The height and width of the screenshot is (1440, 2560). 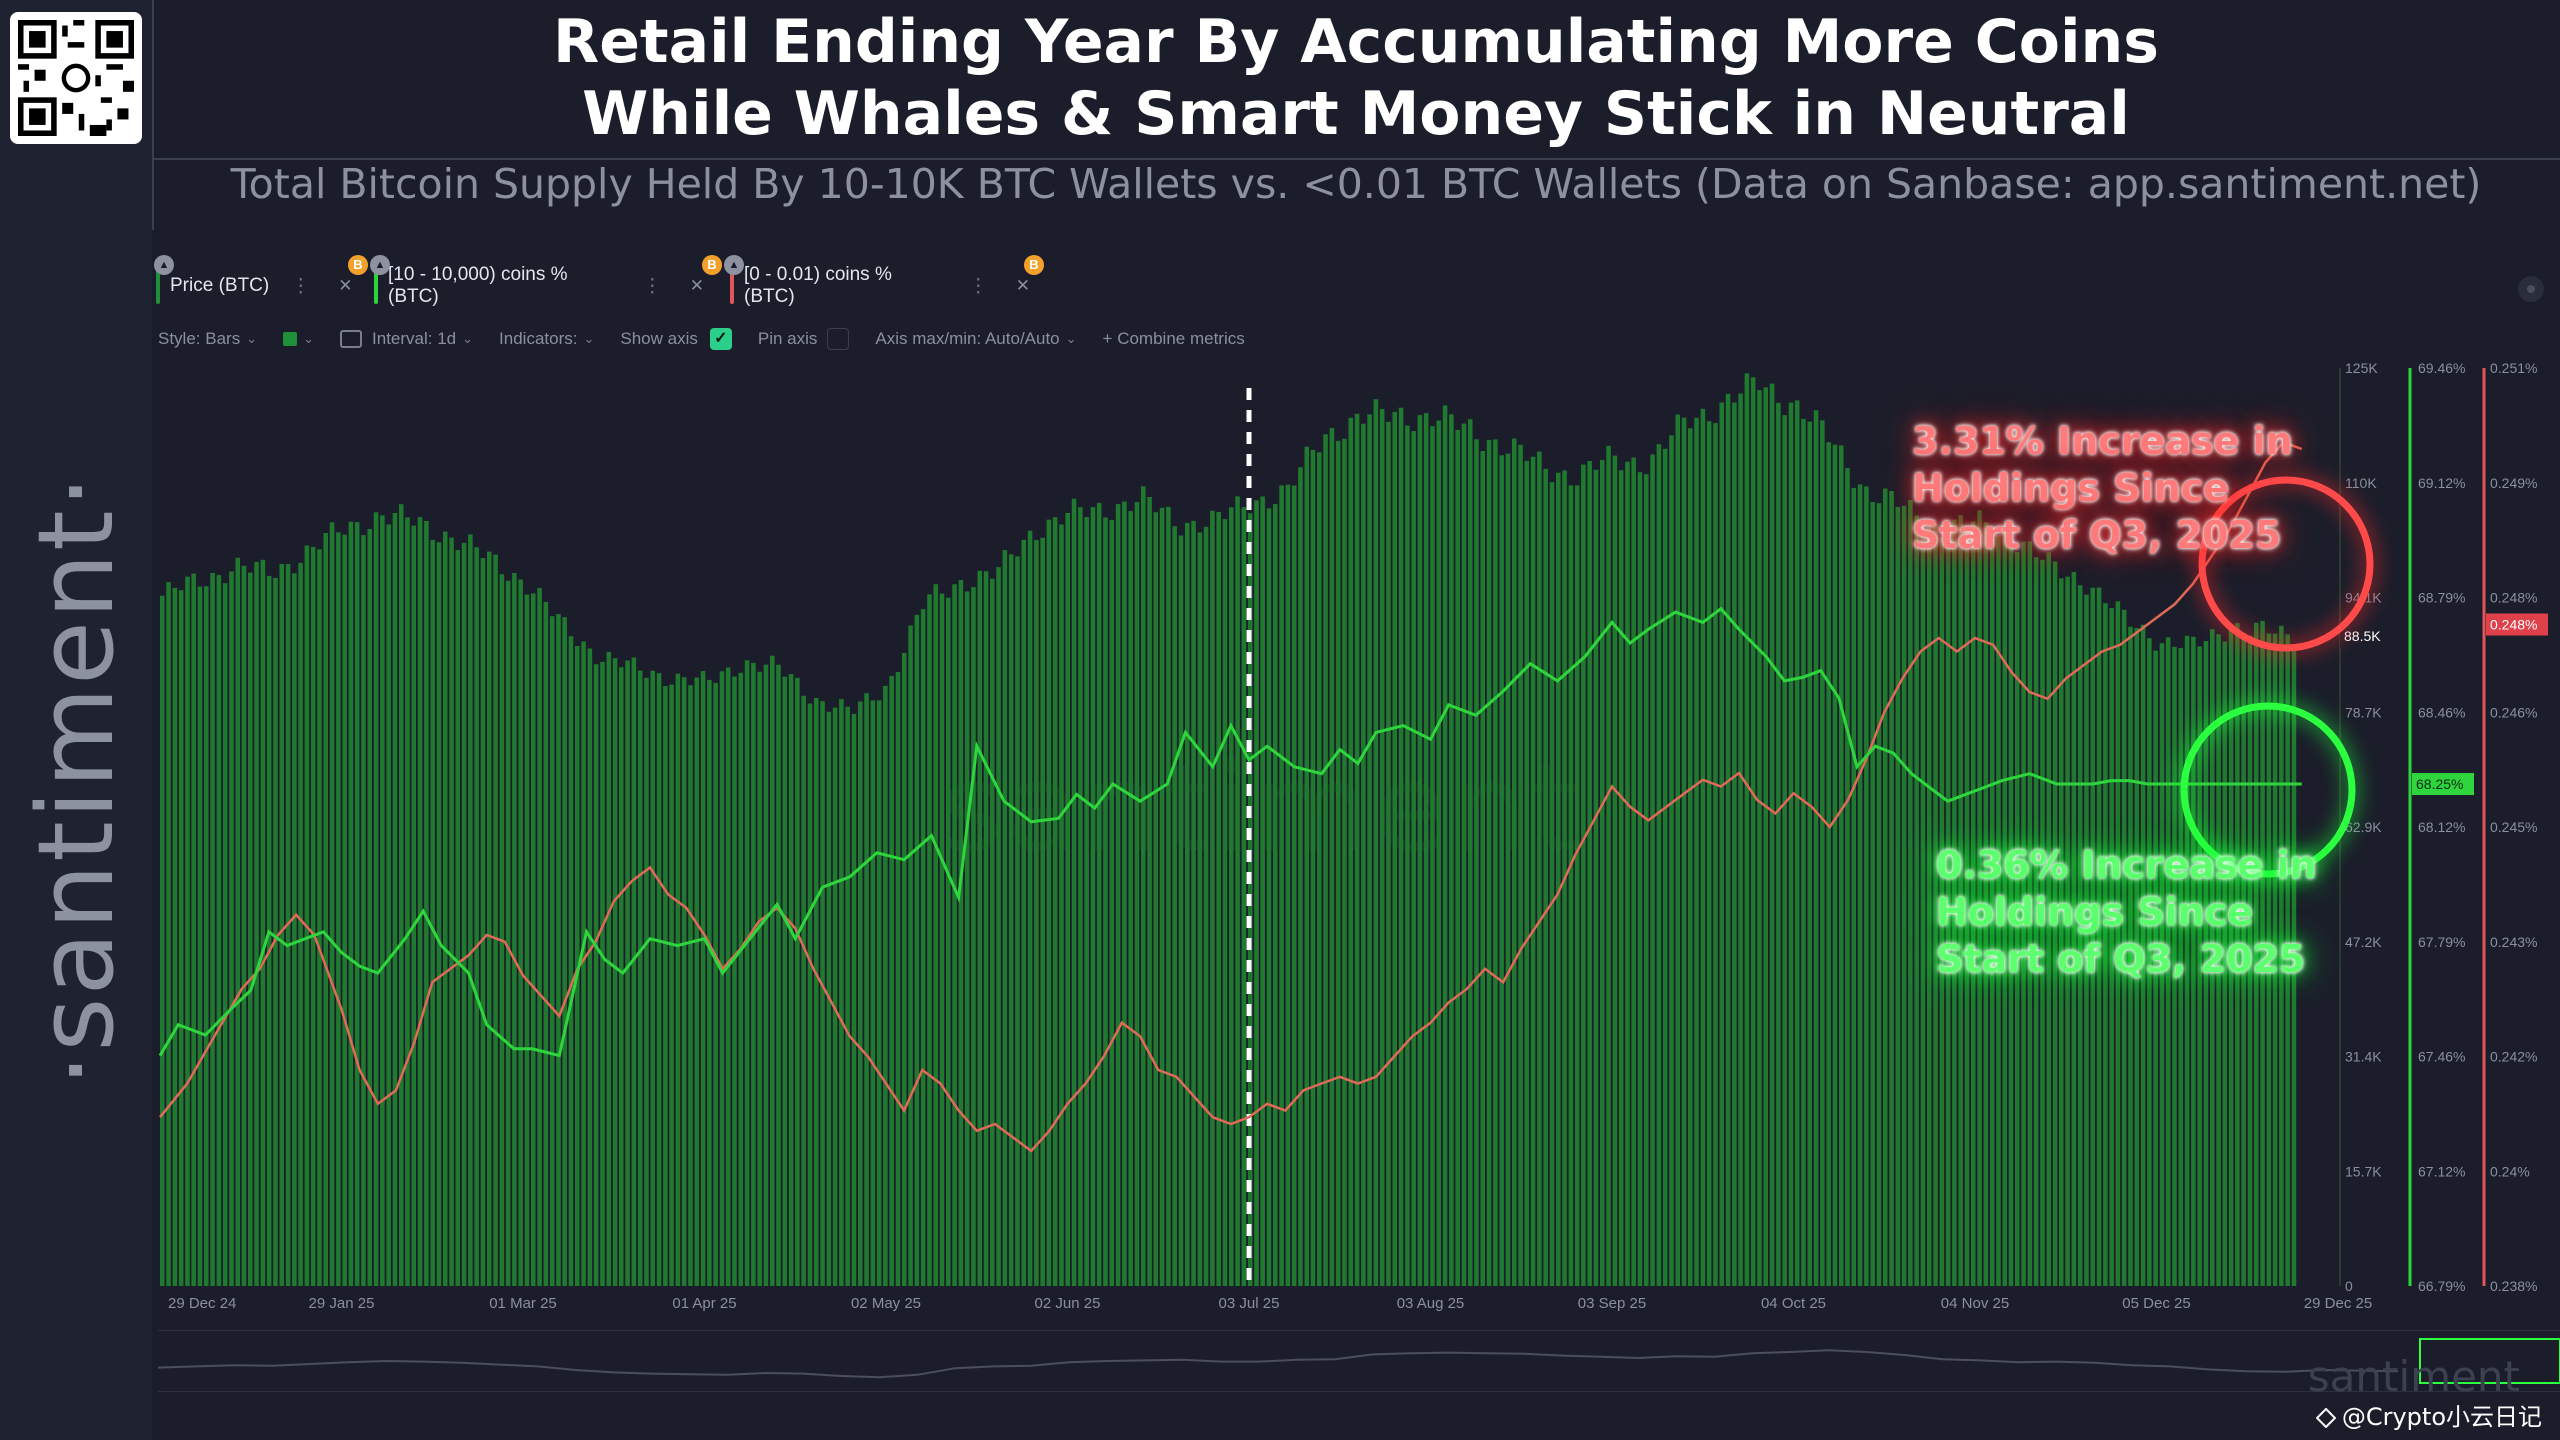 What do you see at coordinates (838, 339) in the screenshot?
I see `checkbox-unchecked-icon` at bounding box center [838, 339].